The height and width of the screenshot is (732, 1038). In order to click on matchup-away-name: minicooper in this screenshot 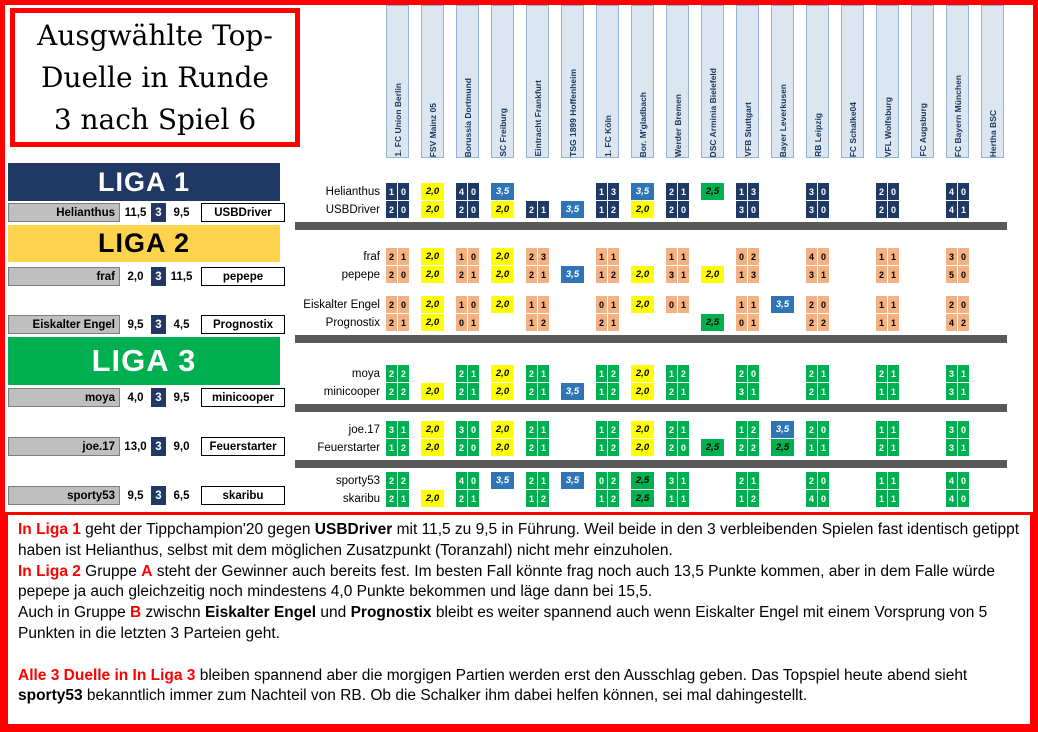, I will do `click(243, 397)`.